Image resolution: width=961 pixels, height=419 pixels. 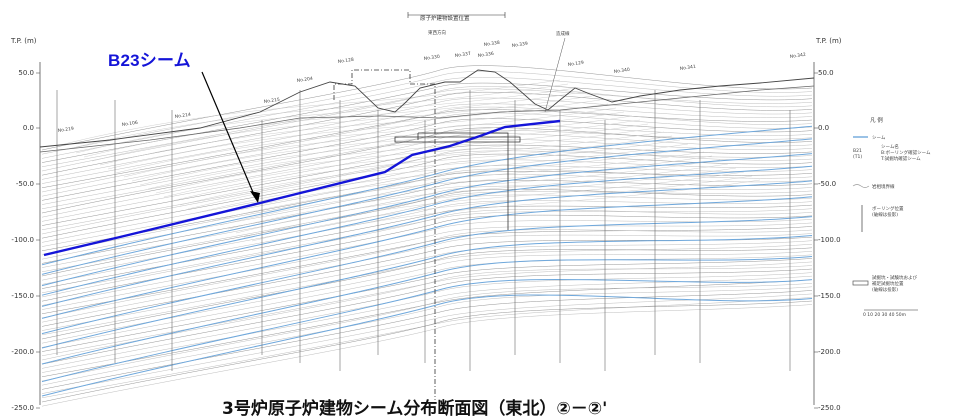 What do you see at coordinates (25, 184) in the screenshot?
I see `left-tick-label: -50.0` at bounding box center [25, 184].